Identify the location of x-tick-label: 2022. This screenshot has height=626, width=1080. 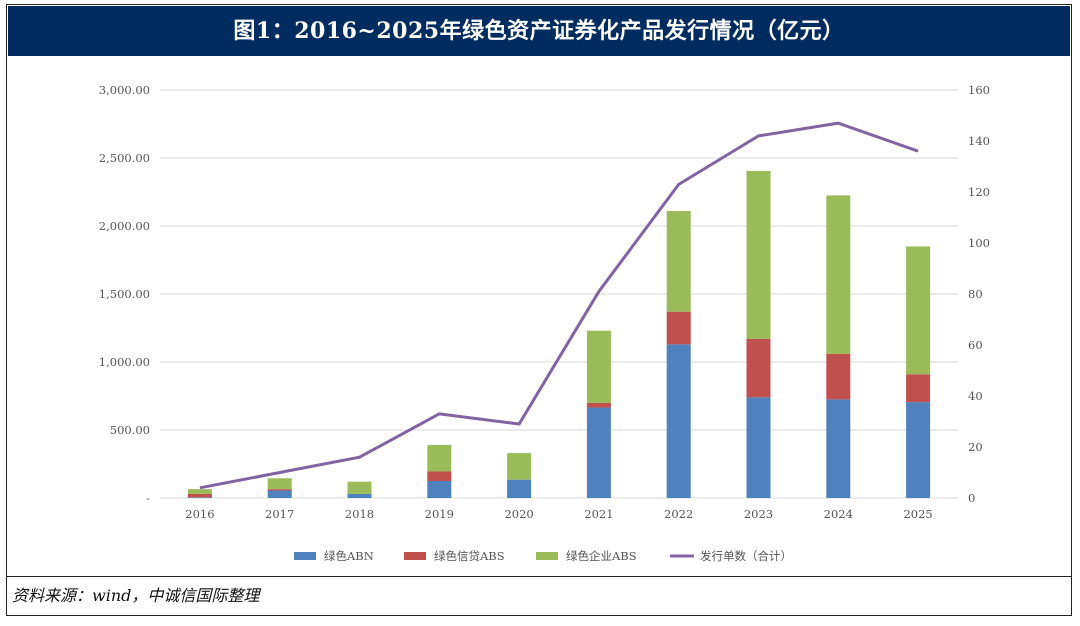
(678, 514).